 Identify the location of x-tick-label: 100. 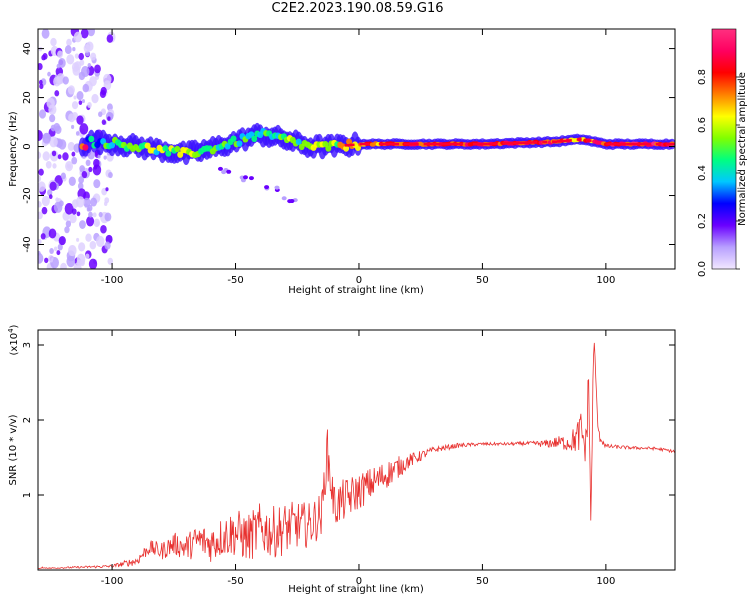
(605, 280).